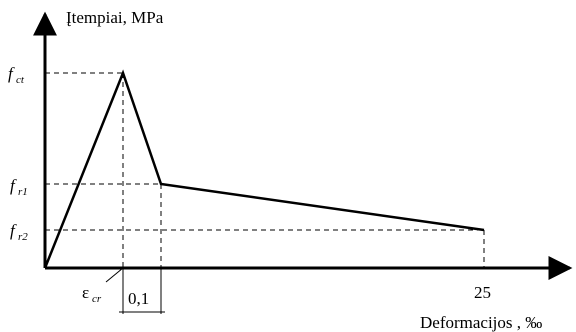 The width and height of the screenshot is (576, 332). Describe the element at coordinates (138, 298) in the screenshot. I see `offset-label: 0,1` at that location.